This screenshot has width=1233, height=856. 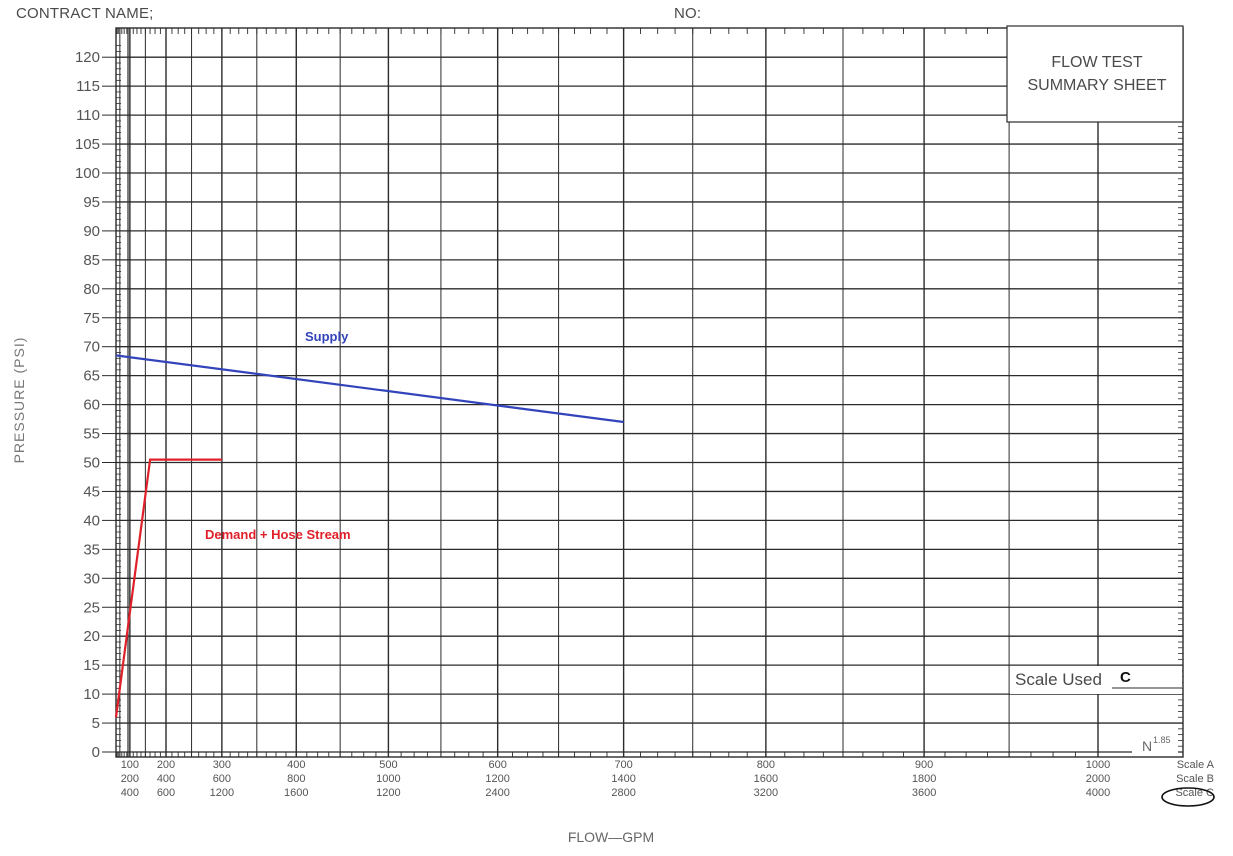 What do you see at coordinates (1125, 677) in the screenshot?
I see `scale-used-value: C` at bounding box center [1125, 677].